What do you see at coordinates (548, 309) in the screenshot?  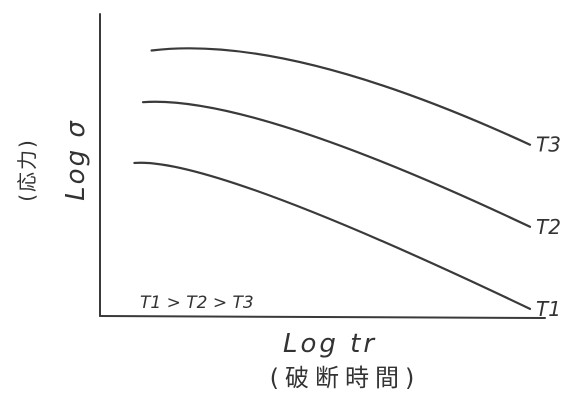 I see `series-label-t1: T1` at bounding box center [548, 309].